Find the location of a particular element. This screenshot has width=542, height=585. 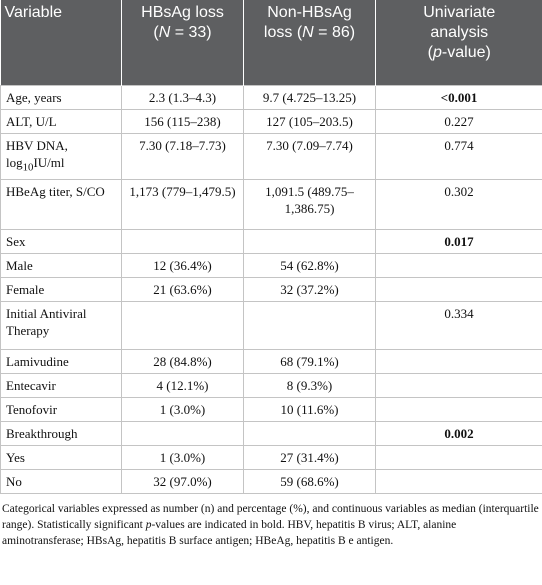

table-row: Sex 0.017 is located at coordinates (271, 242).